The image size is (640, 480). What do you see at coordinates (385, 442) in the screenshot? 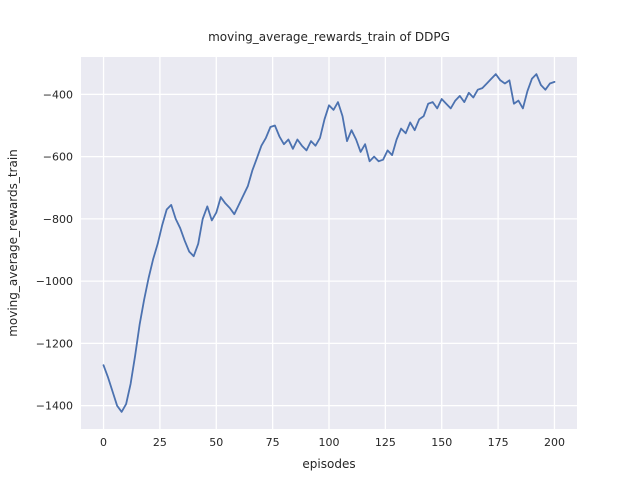
I see `x-tick-label: 125` at bounding box center [385, 442].